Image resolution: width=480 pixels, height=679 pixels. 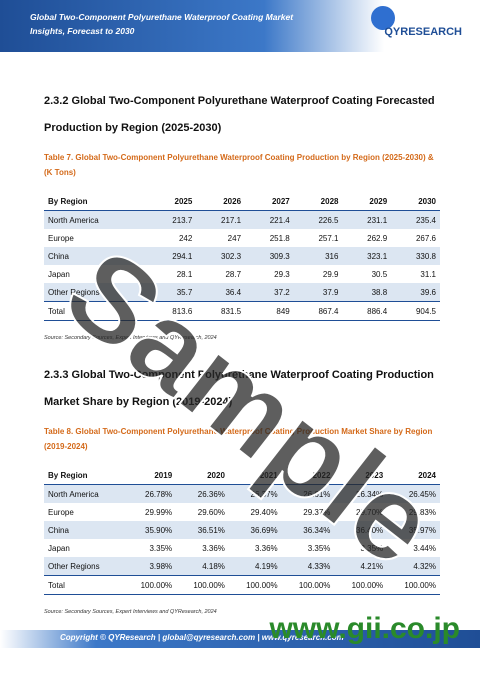 What do you see at coordinates (269, 219) in the screenshot?
I see `table-cell: 221.4` at bounding box center [269, 219].